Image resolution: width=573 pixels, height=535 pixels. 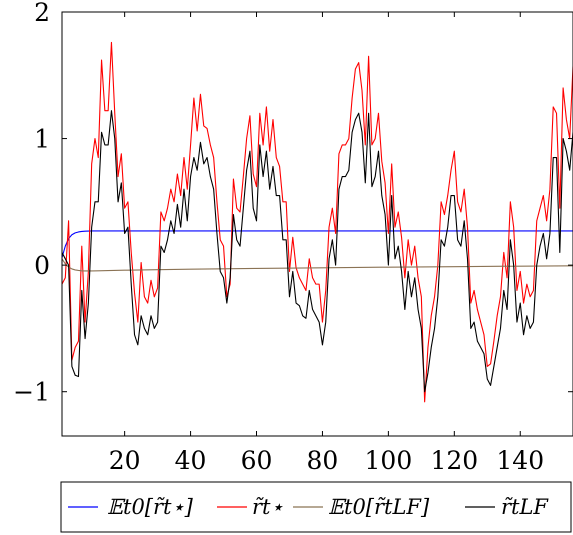 I want to click on x-tick-label-100: 100, so click(x=389, y=460).